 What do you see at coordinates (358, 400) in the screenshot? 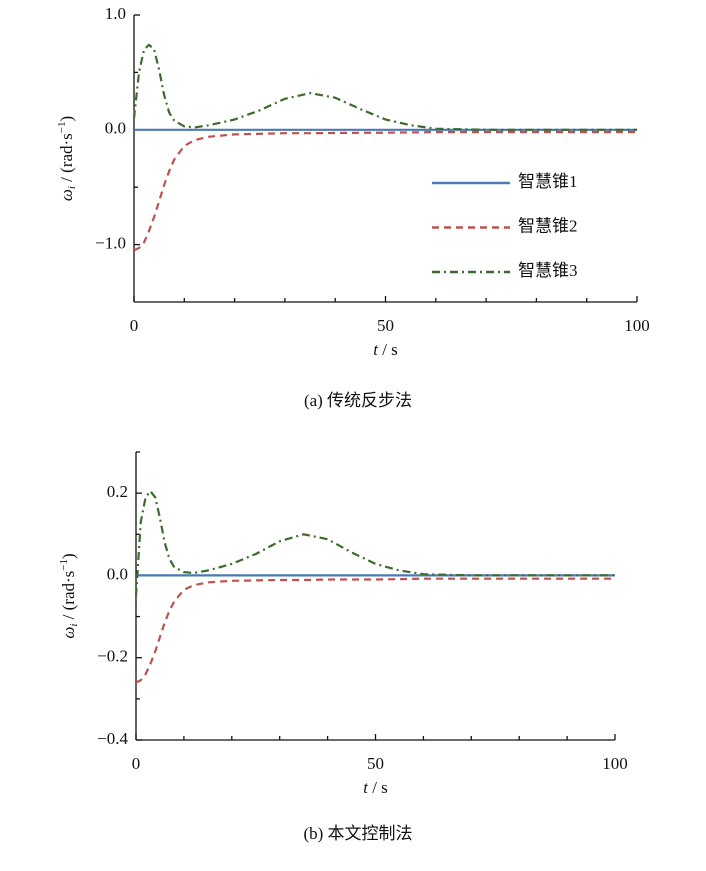
I see `caption: (a) 传统反步法` at bounding box center [358, 400].